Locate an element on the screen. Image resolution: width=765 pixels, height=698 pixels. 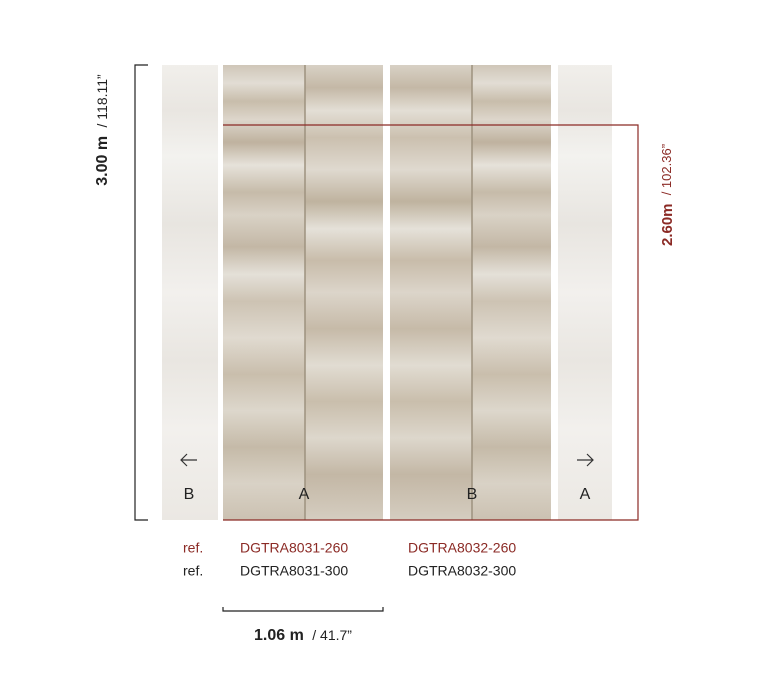
height-full-label: 3.00 m / 118.11” is located at coordinates (103, 130).